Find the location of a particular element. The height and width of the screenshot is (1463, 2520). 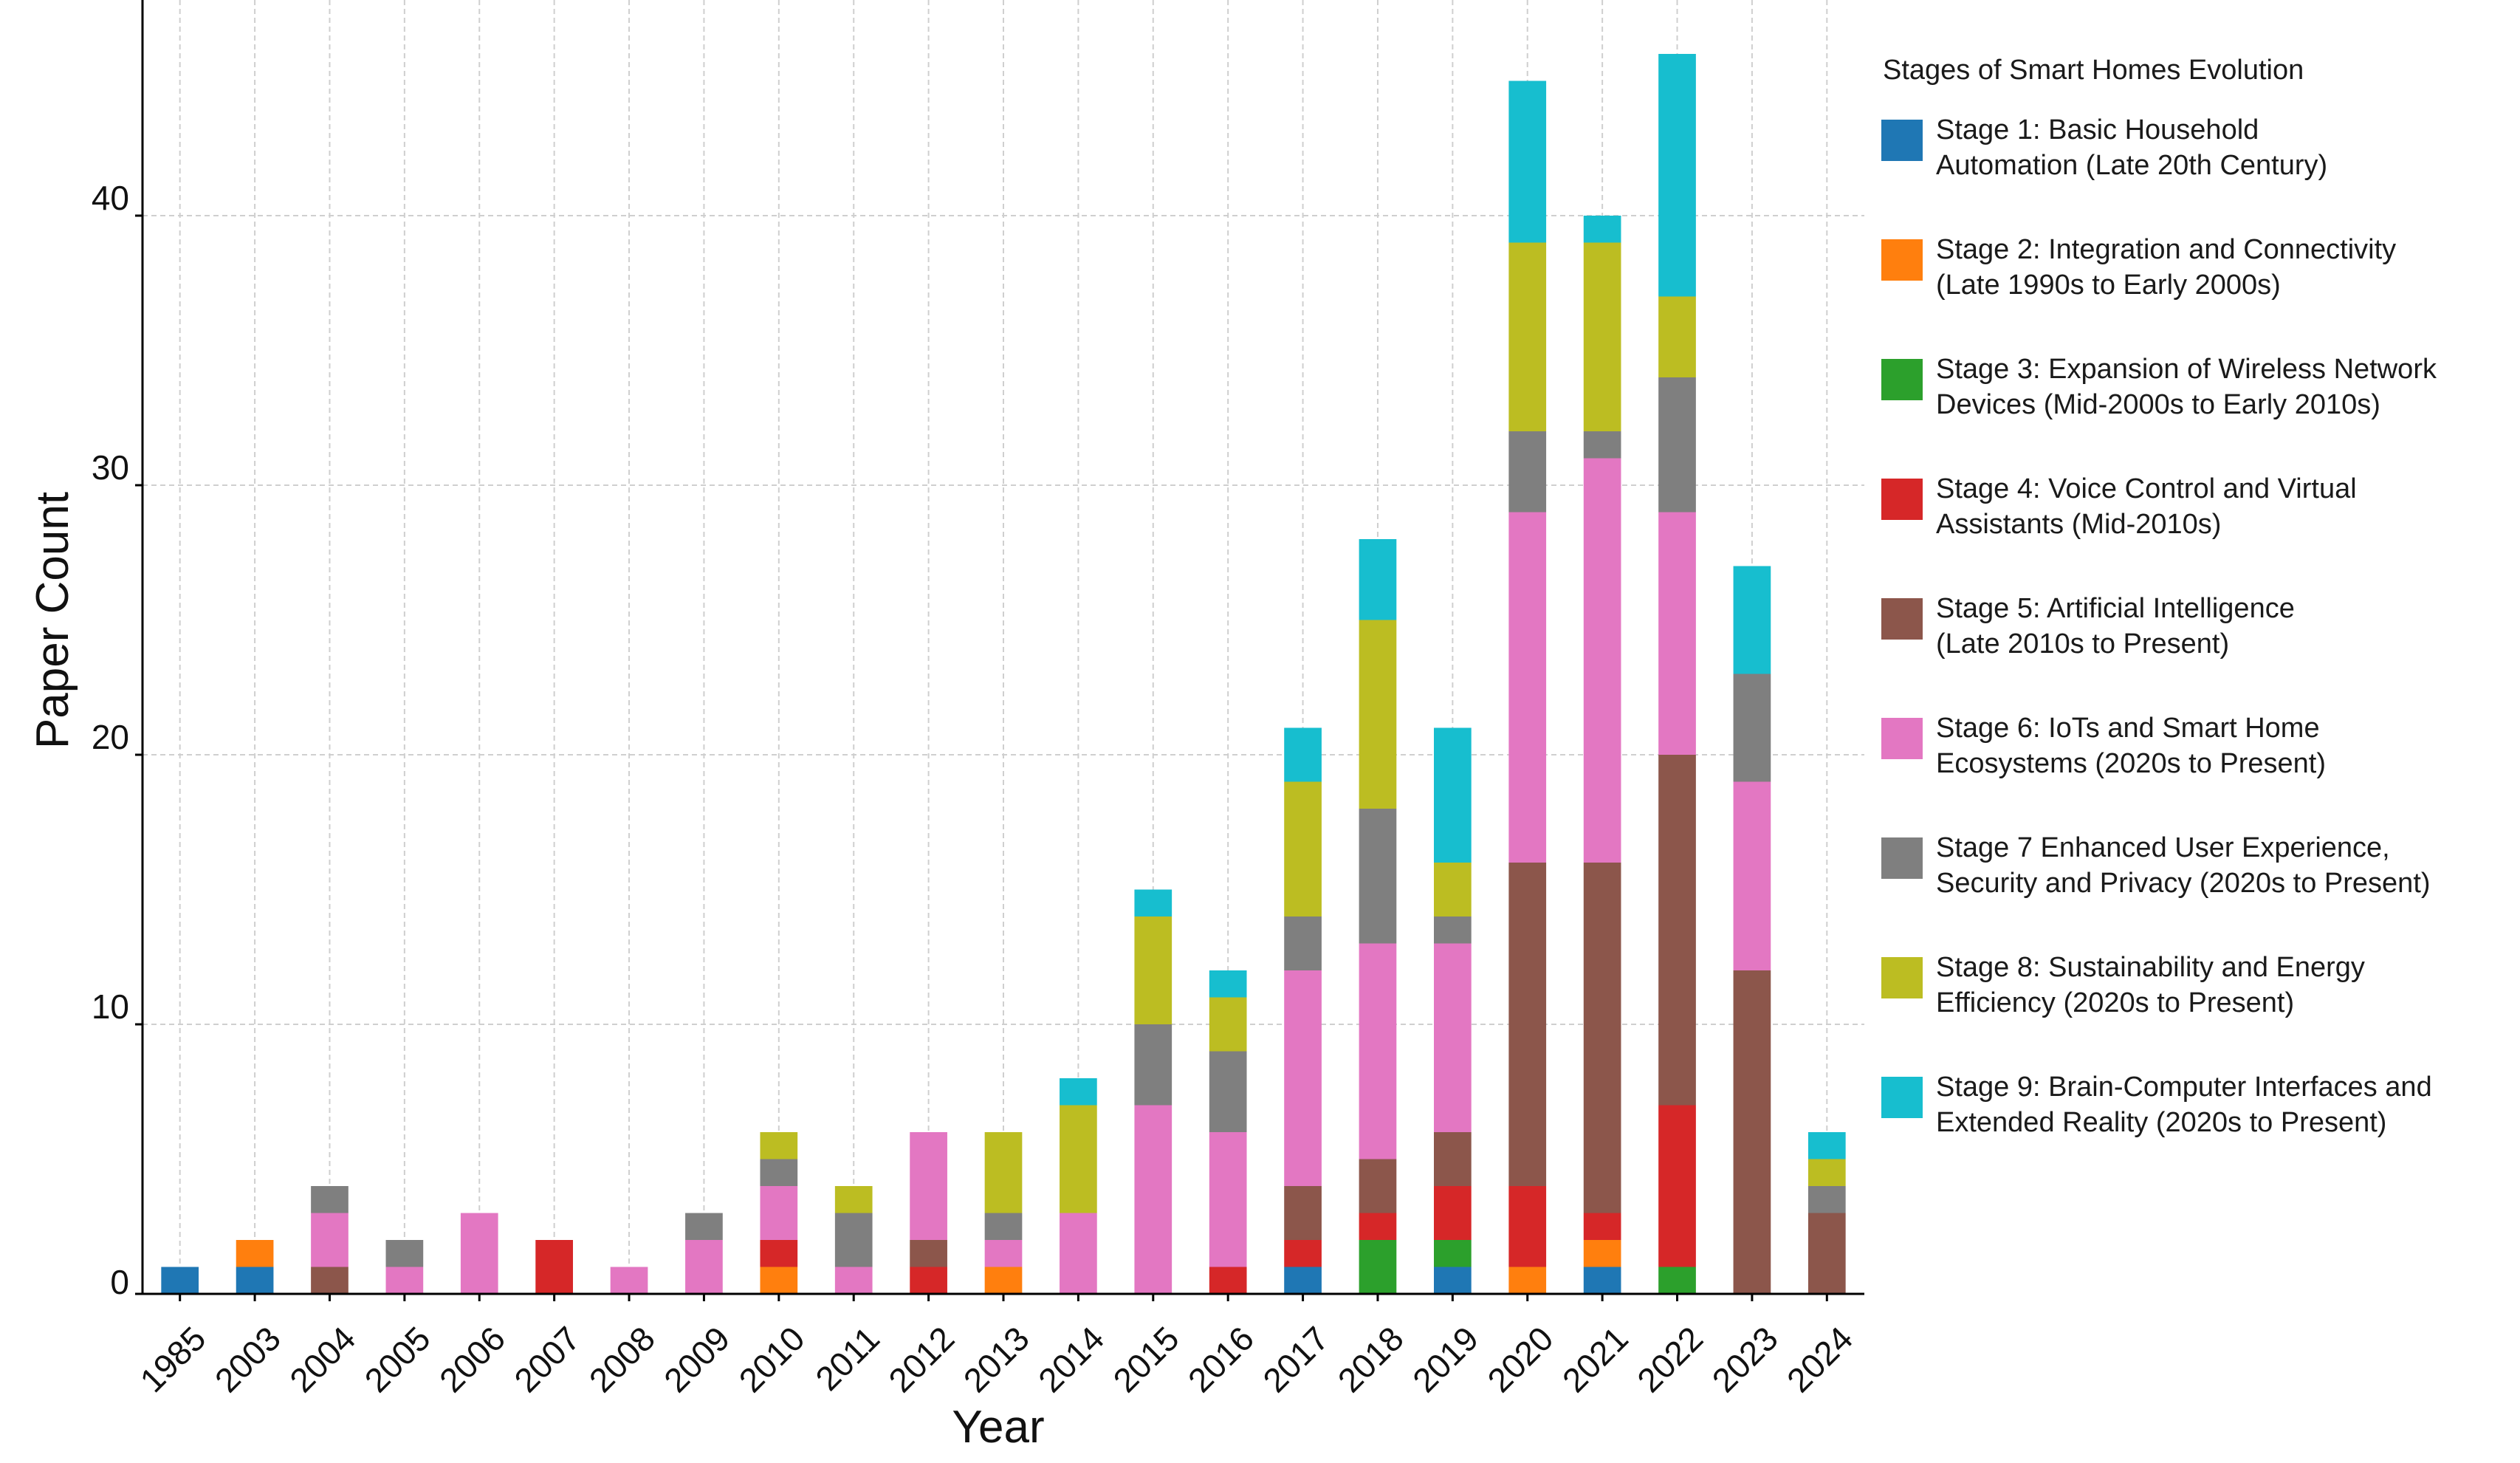

x-tick-label: 2003 is located at coordinates (247, 1359).